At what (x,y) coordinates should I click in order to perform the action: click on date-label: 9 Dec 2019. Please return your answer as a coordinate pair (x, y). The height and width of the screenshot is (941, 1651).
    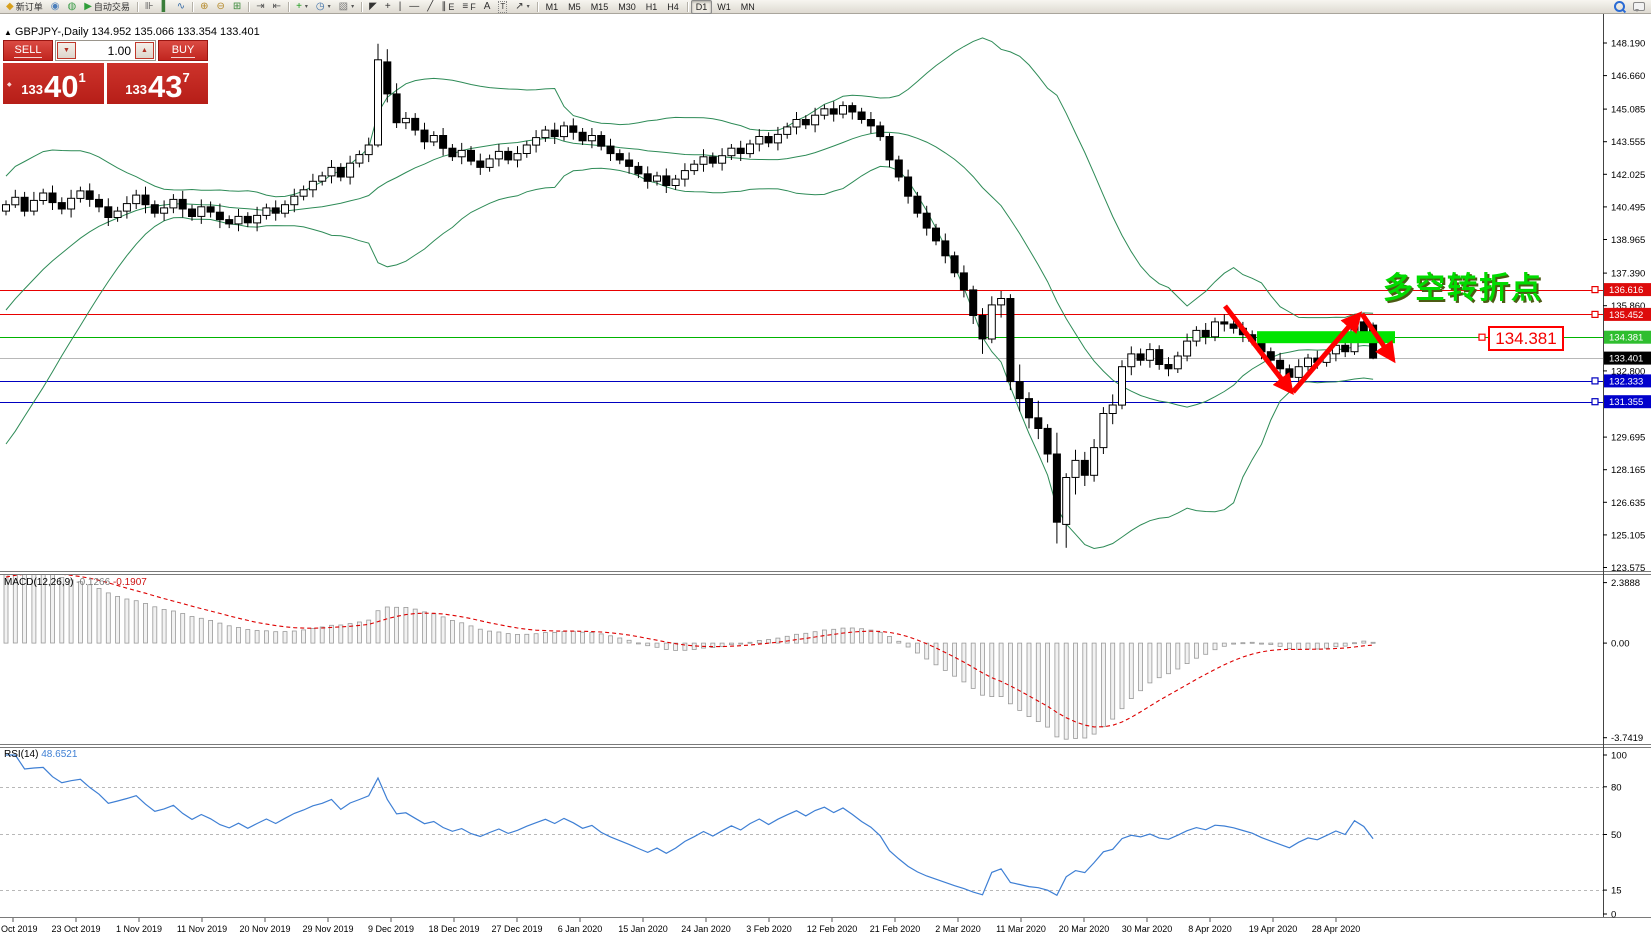
    Looking at the image, I should click on (391, 929).